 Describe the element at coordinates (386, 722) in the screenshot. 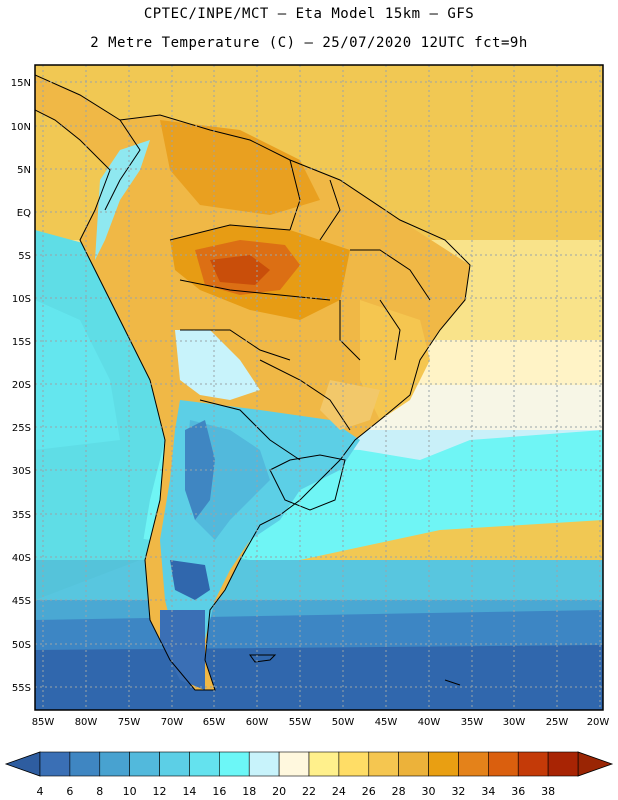

I see `lon-label: 45W` at that location.